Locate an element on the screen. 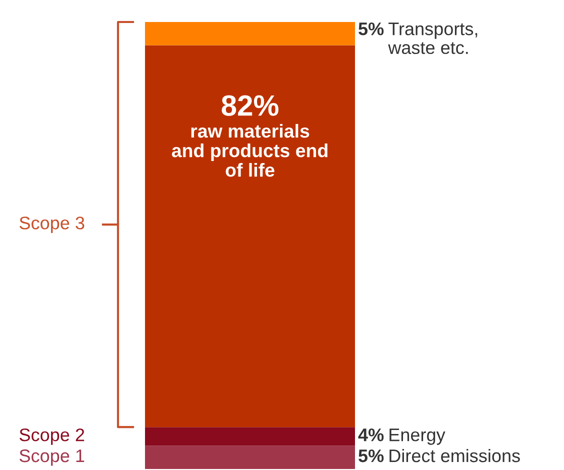 The height and width of the screenshot is (470, 564). series-label: Transports, waste etc. is located at coordinates (433, 38).